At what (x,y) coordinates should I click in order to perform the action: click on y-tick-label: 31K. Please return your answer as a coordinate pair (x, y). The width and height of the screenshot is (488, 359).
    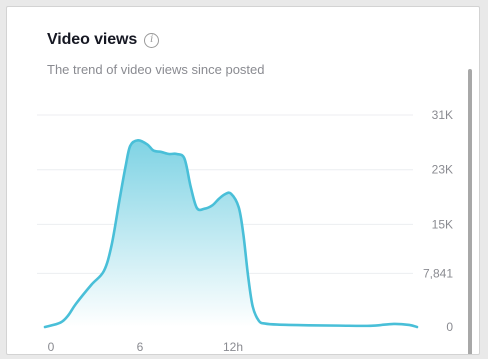
    Looking at the image, I should click on (442, 115).